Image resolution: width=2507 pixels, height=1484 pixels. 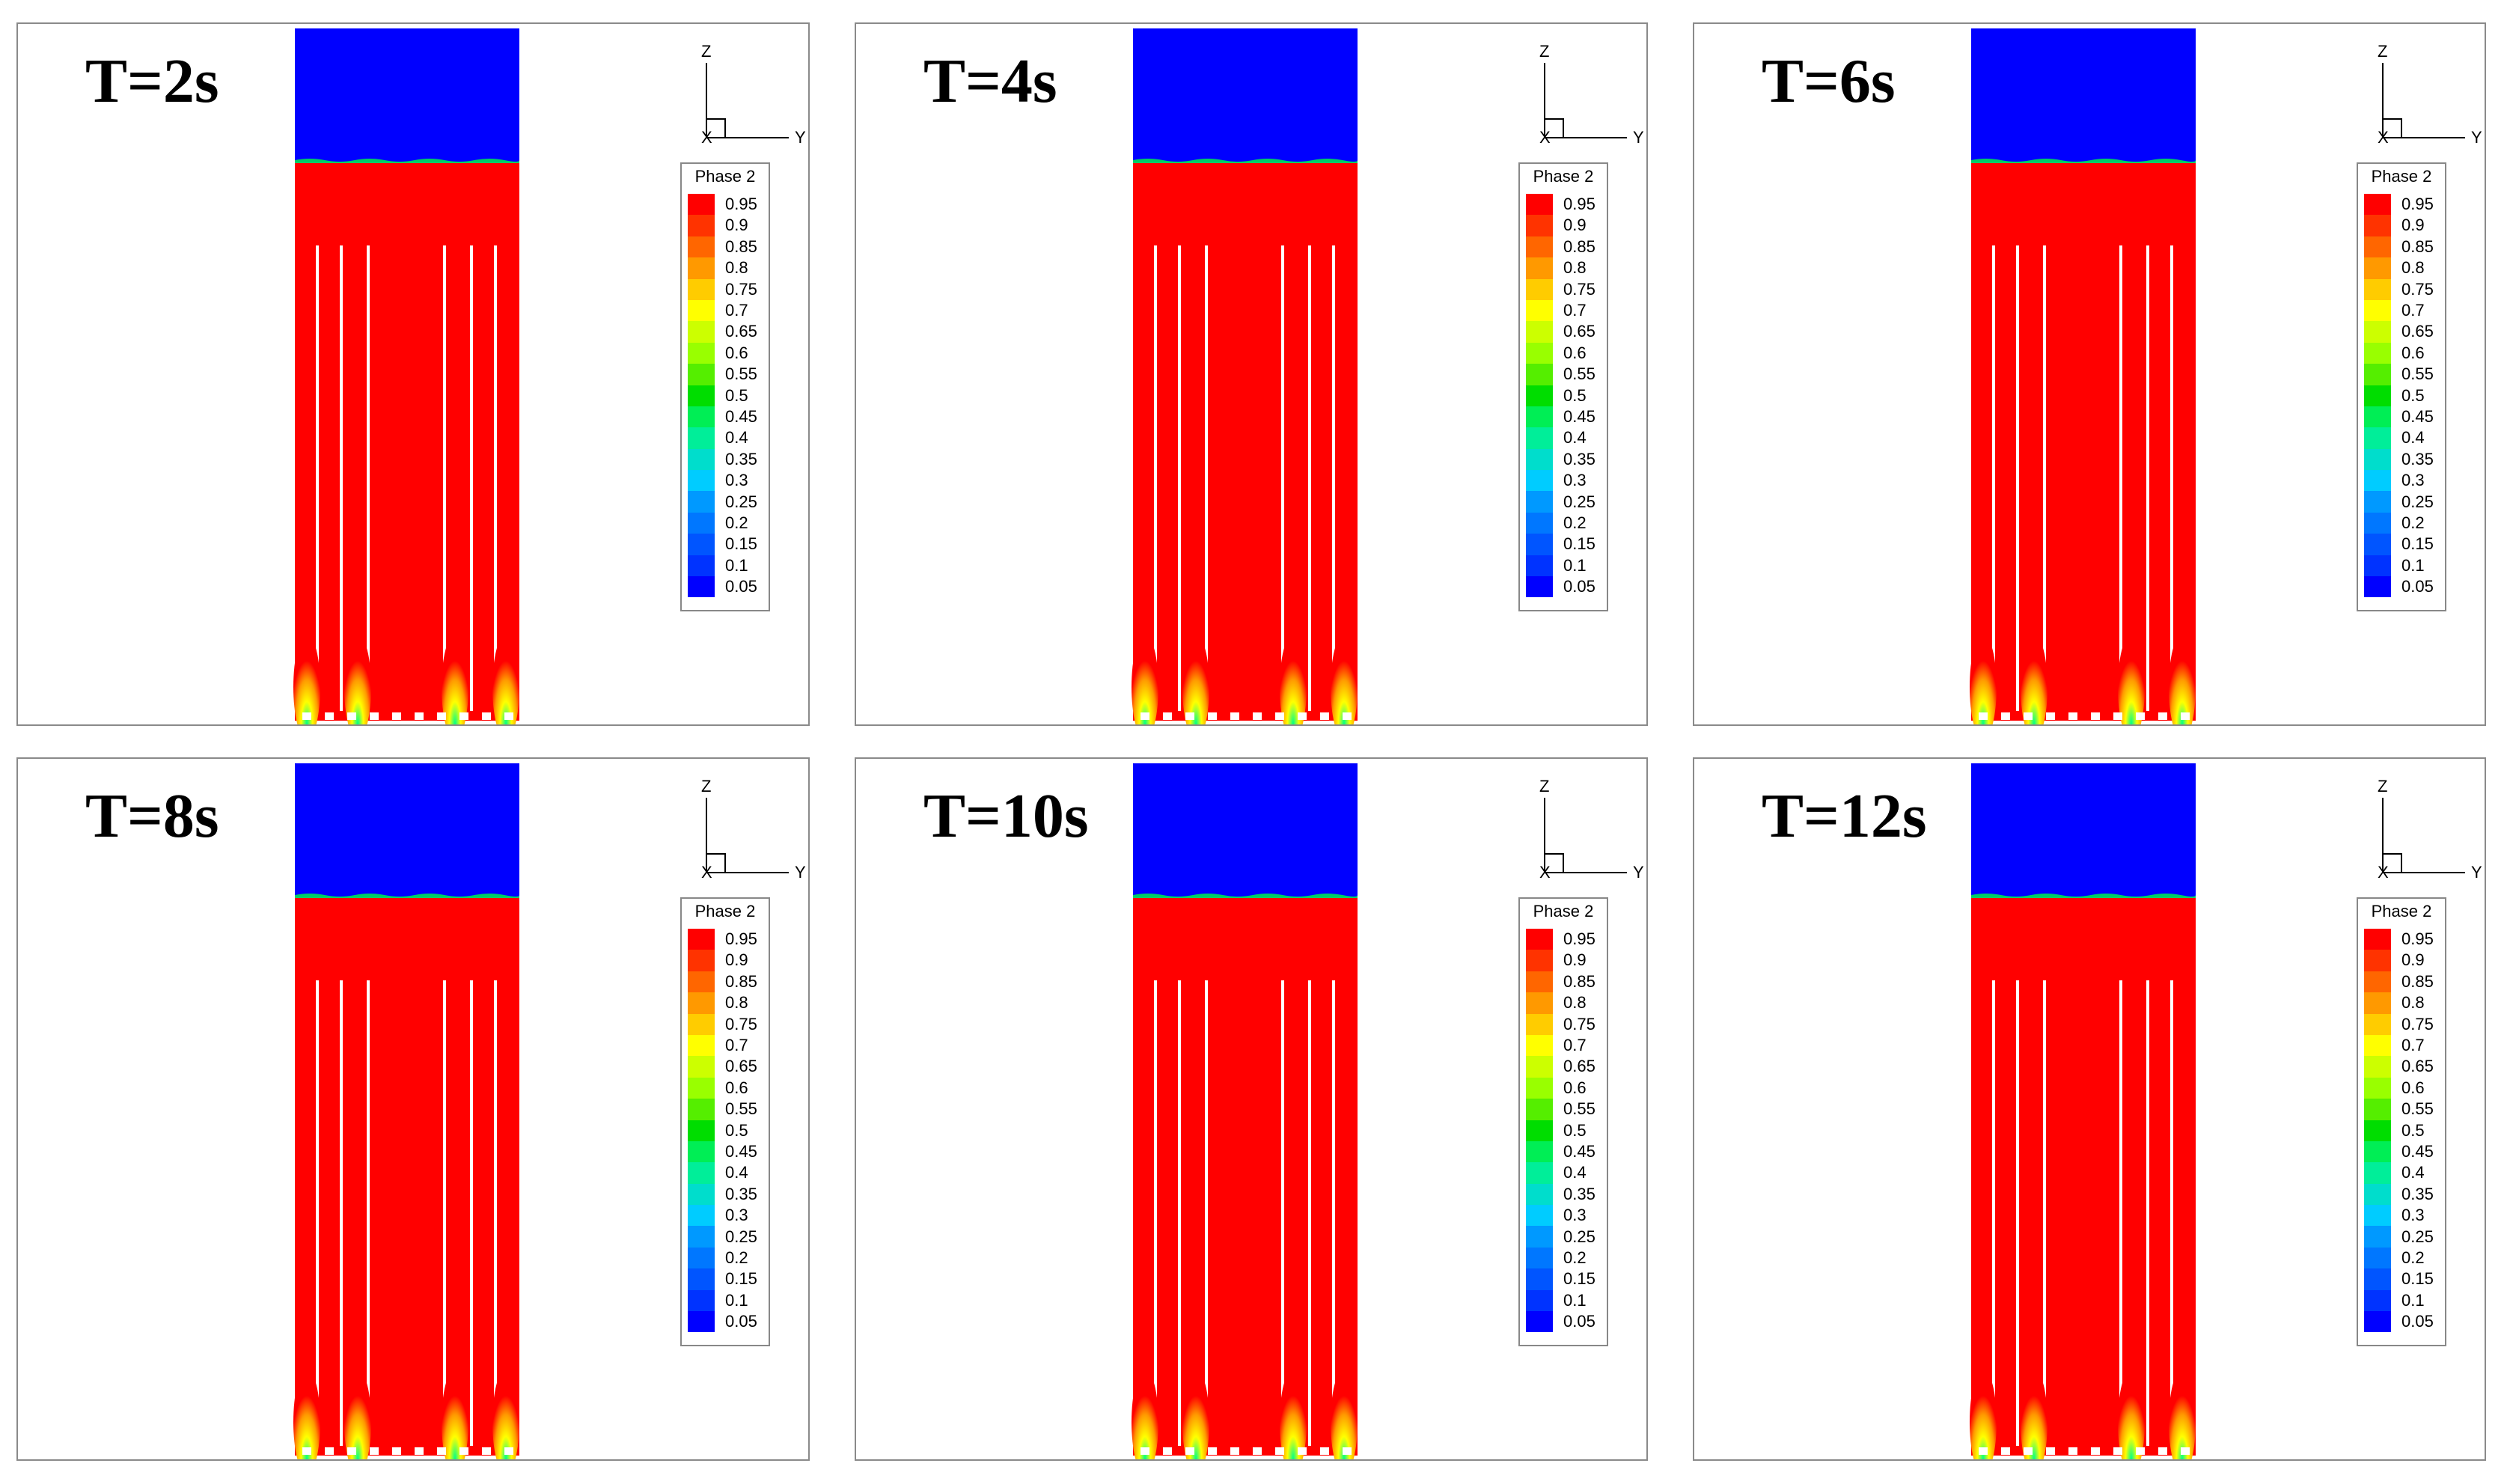 What do you see at coordinates (1545, 871) in the screenshot?
I see `axis-x-label: X` at bounding box center [1545, 871].